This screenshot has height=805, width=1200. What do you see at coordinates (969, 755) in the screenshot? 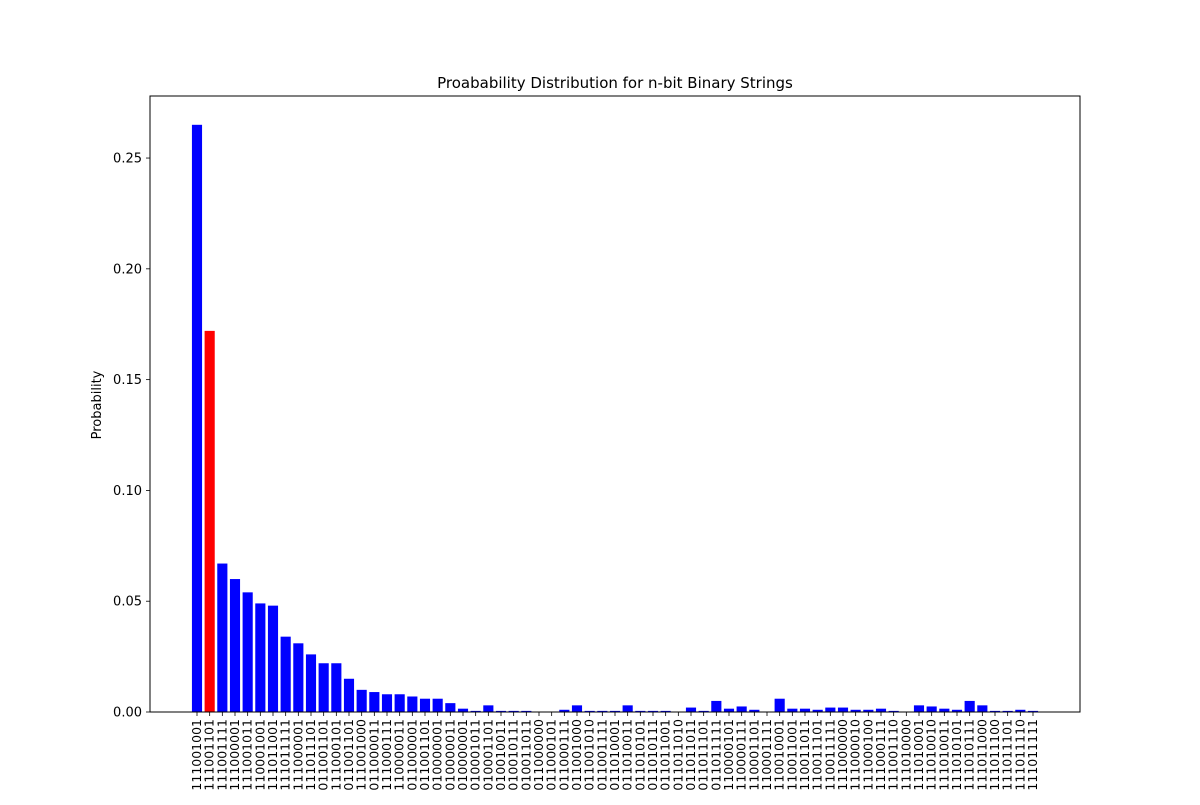
I see `x-tick-label: 111010111` at bounding box center [969, 755].